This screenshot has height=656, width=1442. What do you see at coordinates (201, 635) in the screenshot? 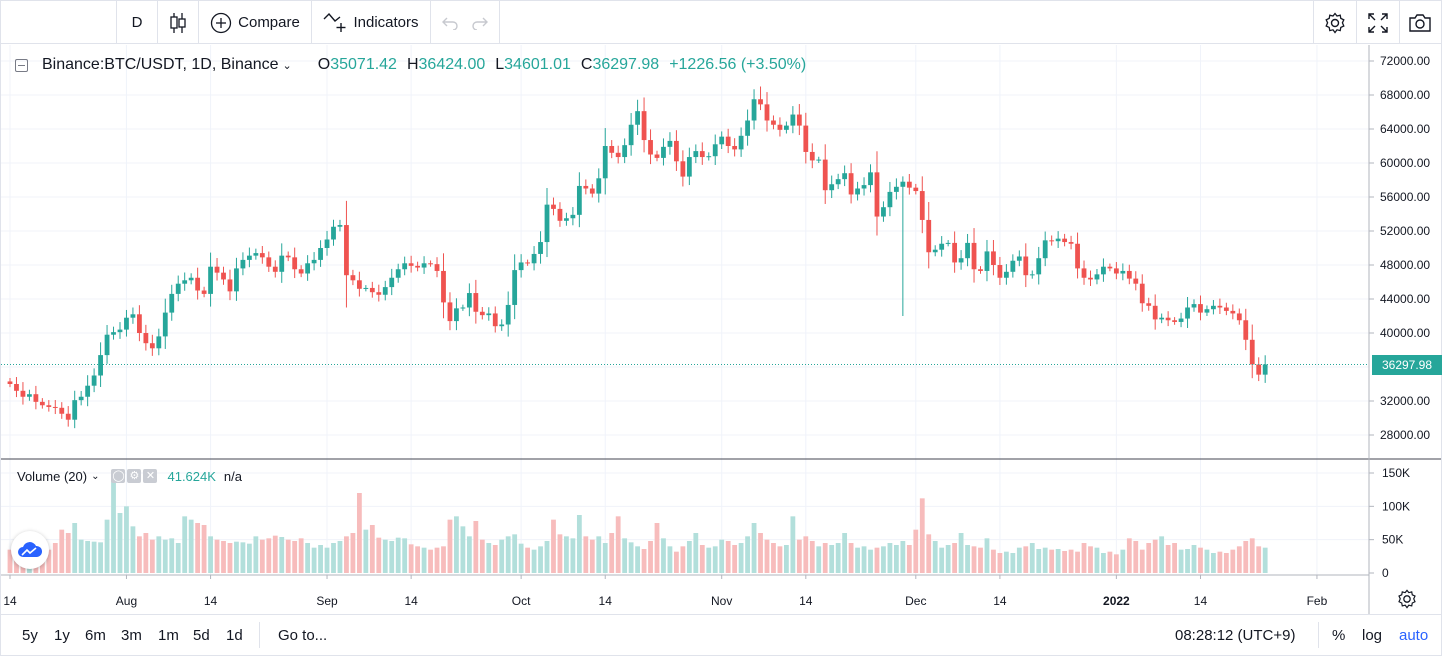
I see `range-5d: 5d` at bounding box center [201, 635].